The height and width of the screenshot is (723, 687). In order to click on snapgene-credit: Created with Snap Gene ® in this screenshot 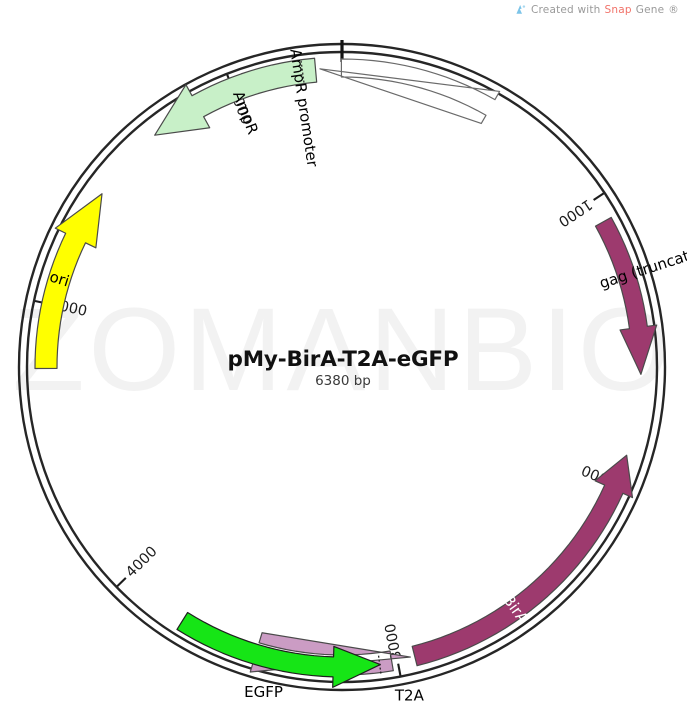, I will do `click(596, 9)`.